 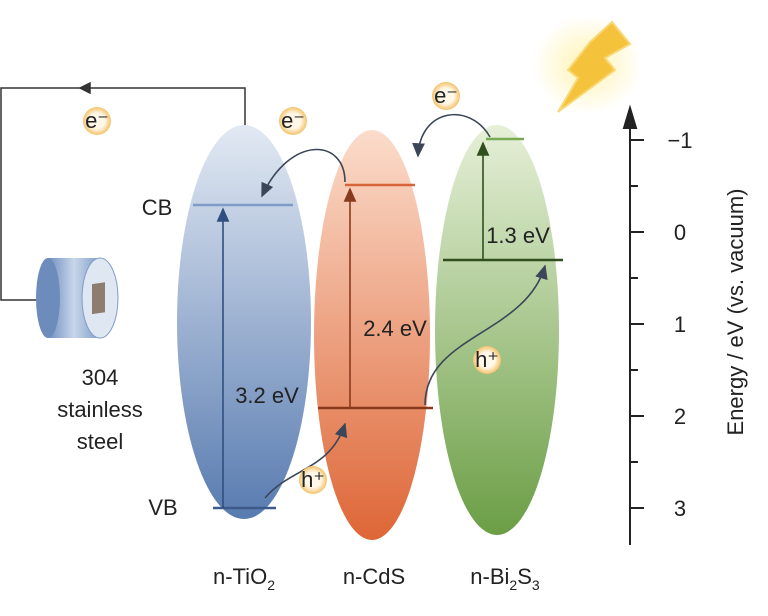 I want to click on axis-tick-label: 3, so click(x=680, y=508).